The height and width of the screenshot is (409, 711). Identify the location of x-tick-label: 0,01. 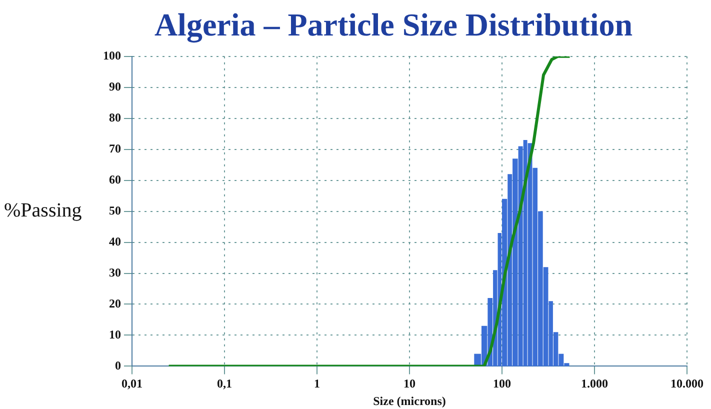
(132, 383).